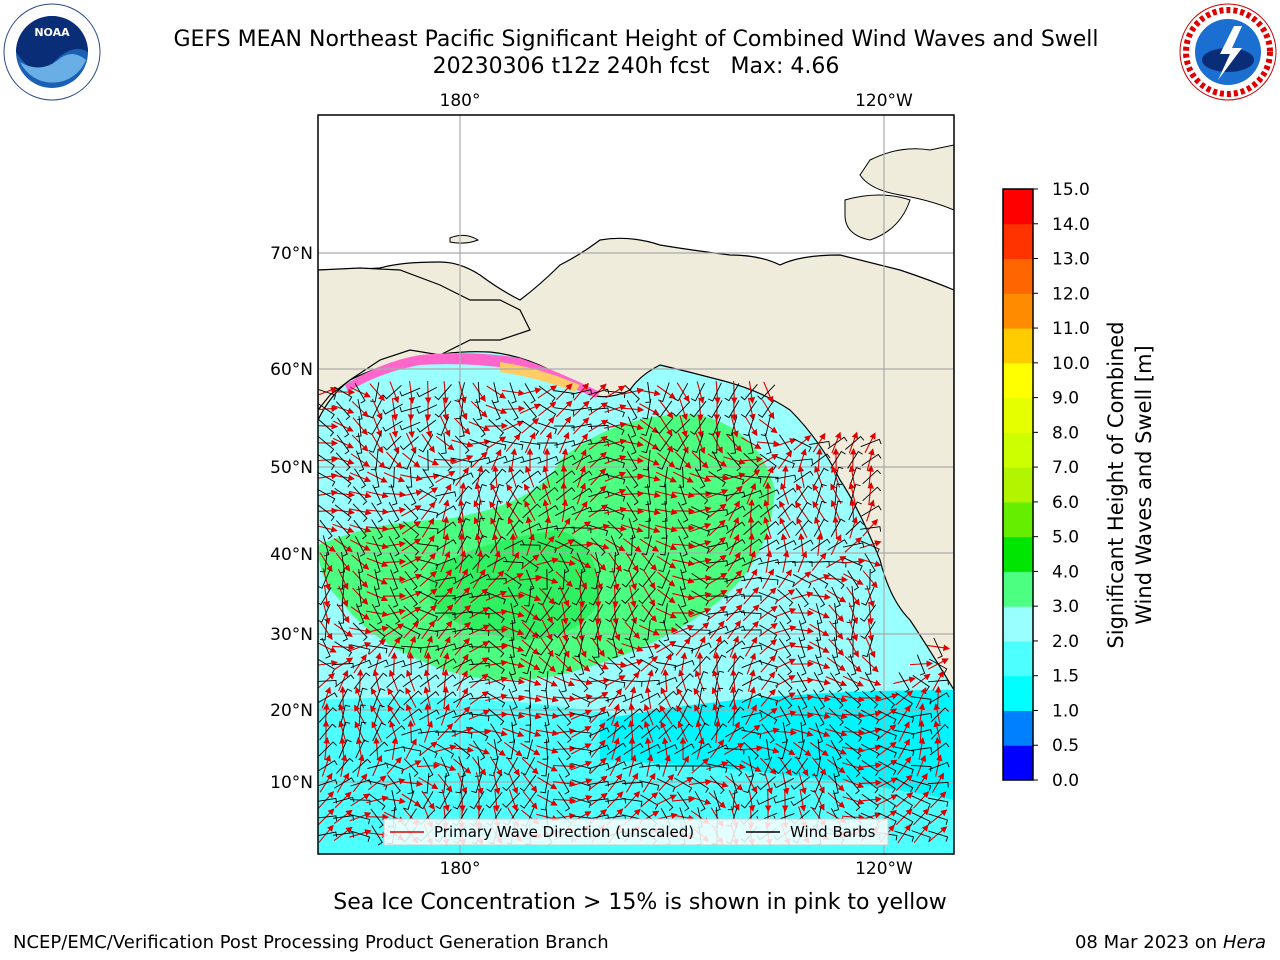 The width and height of the screenshot is (1280, 960). Describe the element at coordinates (1065, 468) in the screenshot. I see `colorbar-tick-label: 7.0` at that location.